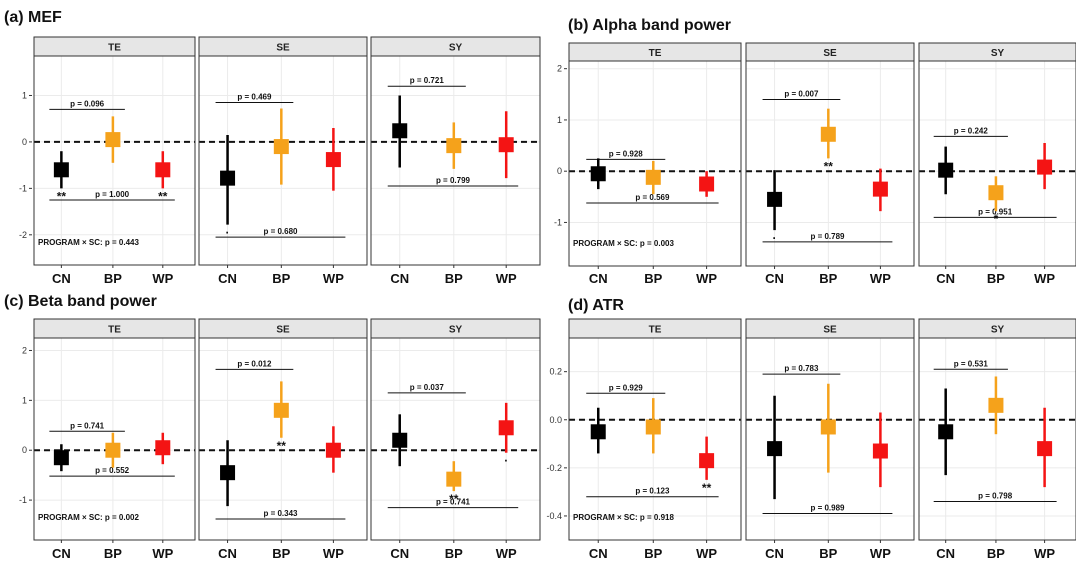  Describe the element at coordinates (623, 517) in the screenshot. I see `program-sc-annotation: PROGRAM × SC: p = 0.918` at that location.